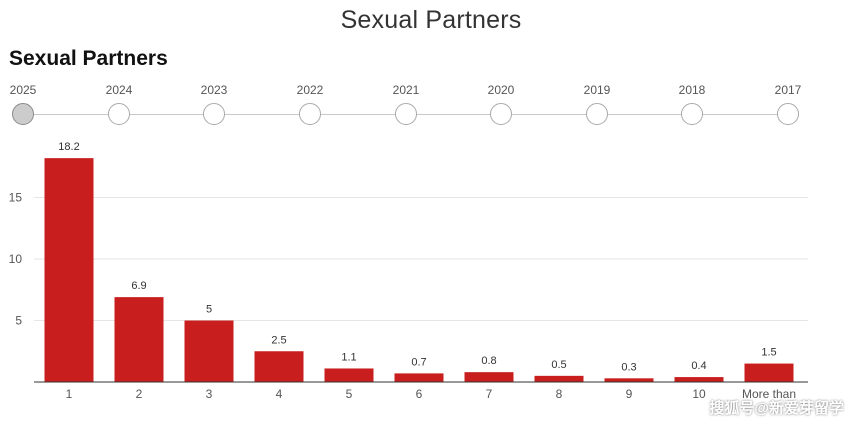 Image resolution: width=862 pixels, height=426 pixels. I want to click on year-node-2023: 2023, so click(214, 104).